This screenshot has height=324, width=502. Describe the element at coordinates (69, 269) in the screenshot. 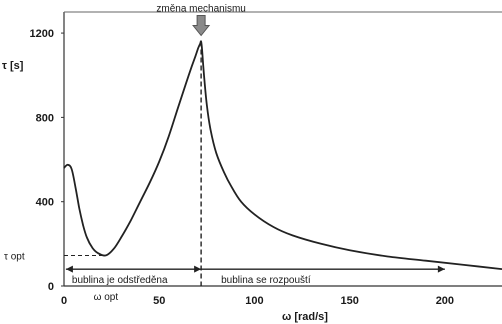

I see `region-arrow-left-head` at that location.